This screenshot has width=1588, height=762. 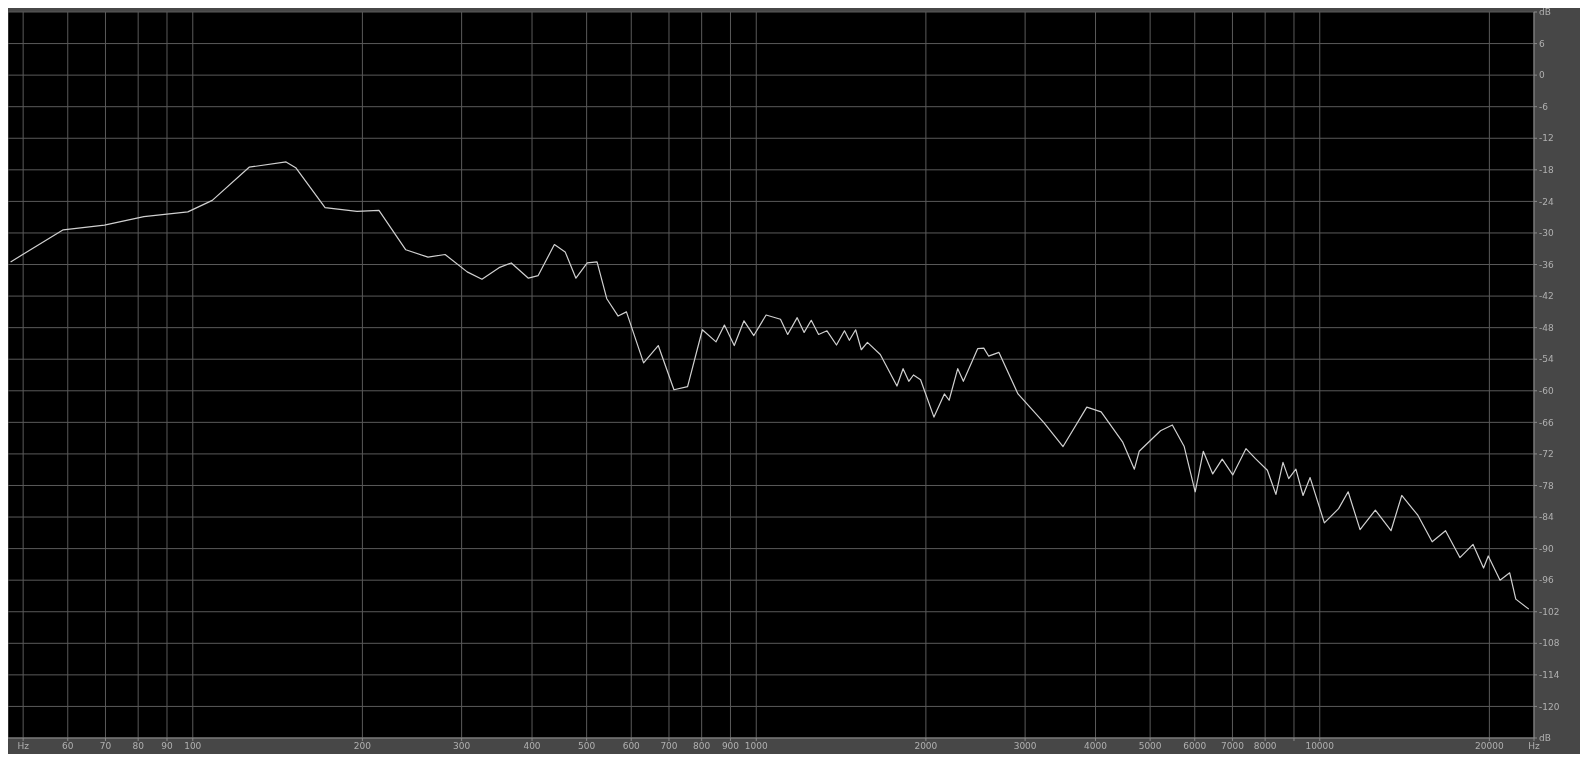 What do you see at coordinates (362, 746) in the screenshot?
I see `x-tick-label: 200` at bounding box center [362, 746].